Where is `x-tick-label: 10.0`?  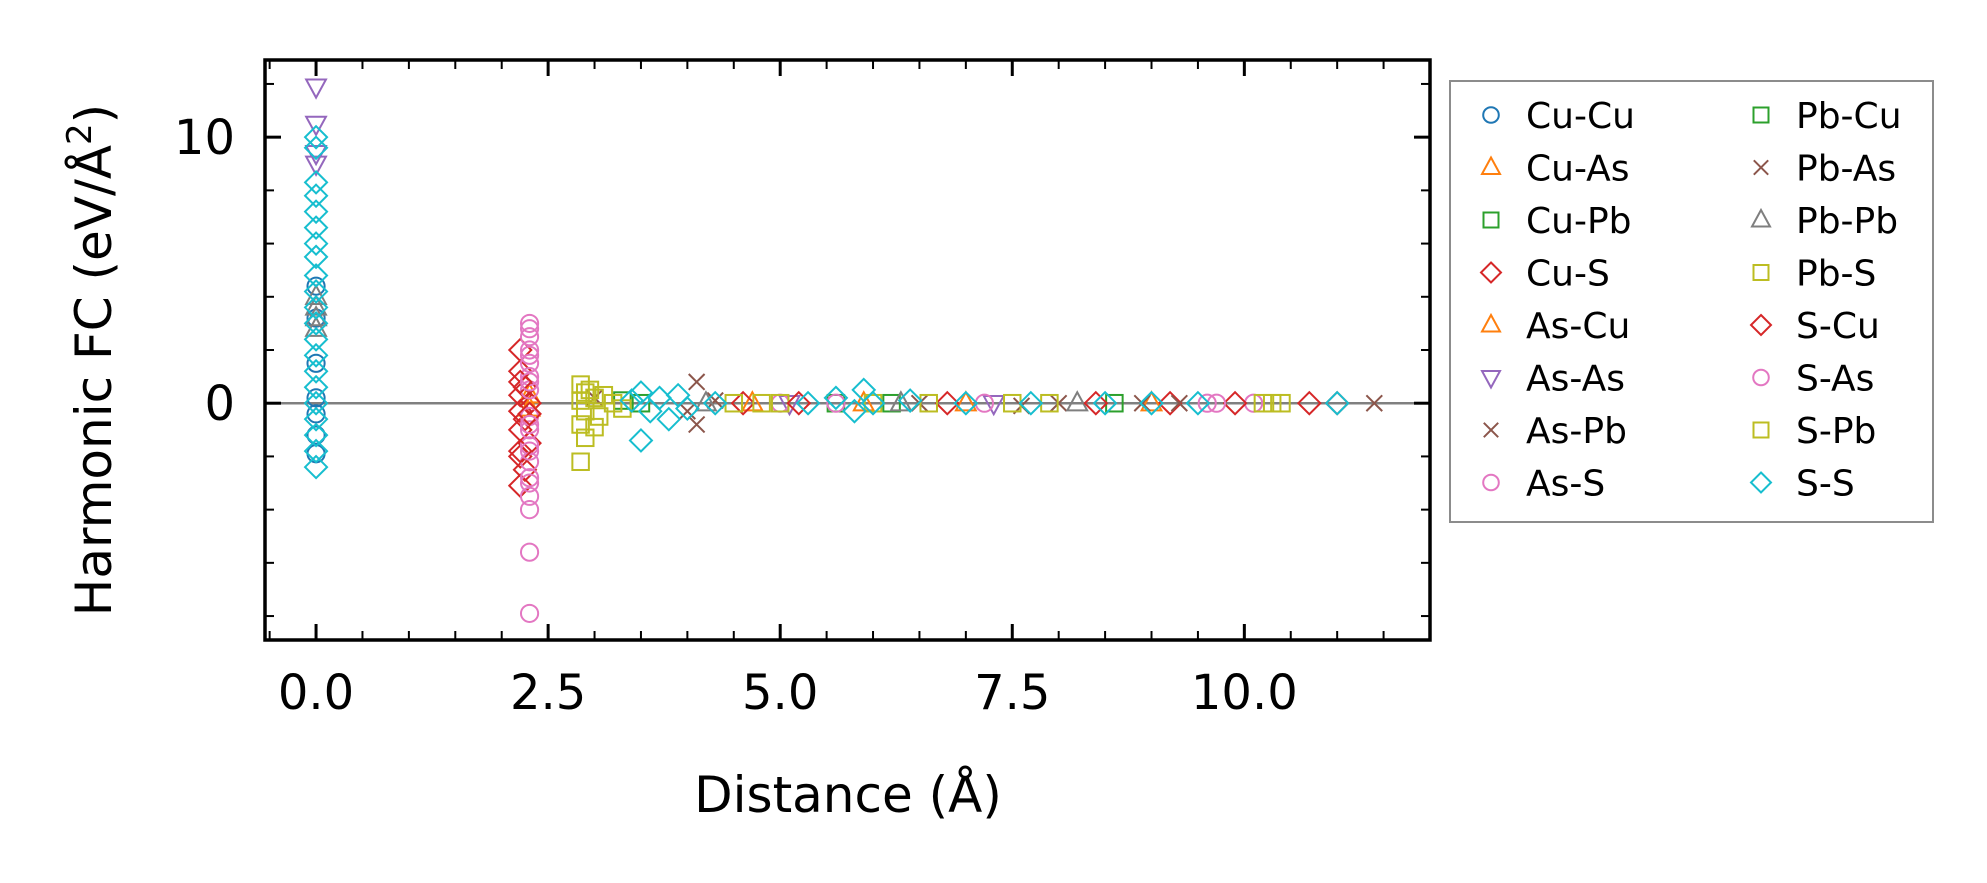
x-tick-label: 10.0 is located at coordinates (1244, 693).